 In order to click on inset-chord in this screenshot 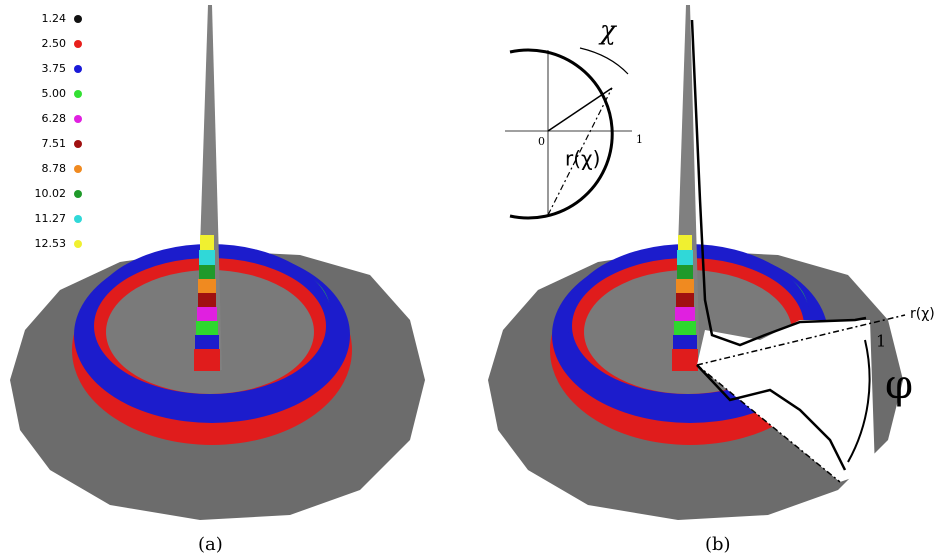, I will do `click(580, 151)`.